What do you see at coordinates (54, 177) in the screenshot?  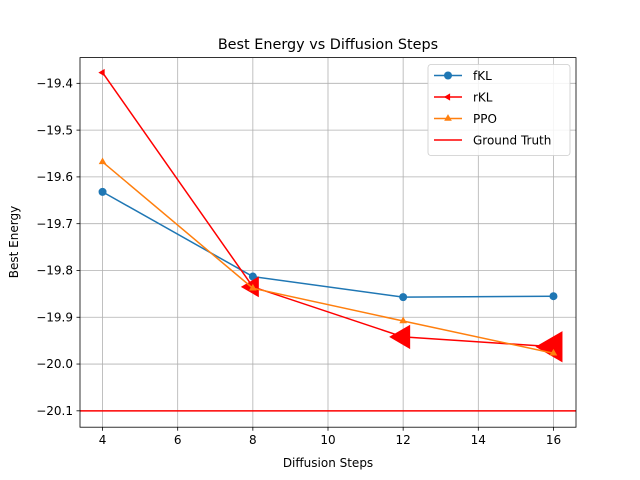 I see `y-tick-label: −19.6` at bounding box center [54, 177].